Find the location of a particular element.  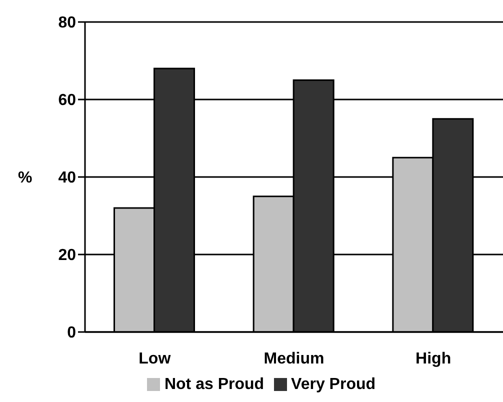

y-axis-title: % is located at coordinates (25, 178).